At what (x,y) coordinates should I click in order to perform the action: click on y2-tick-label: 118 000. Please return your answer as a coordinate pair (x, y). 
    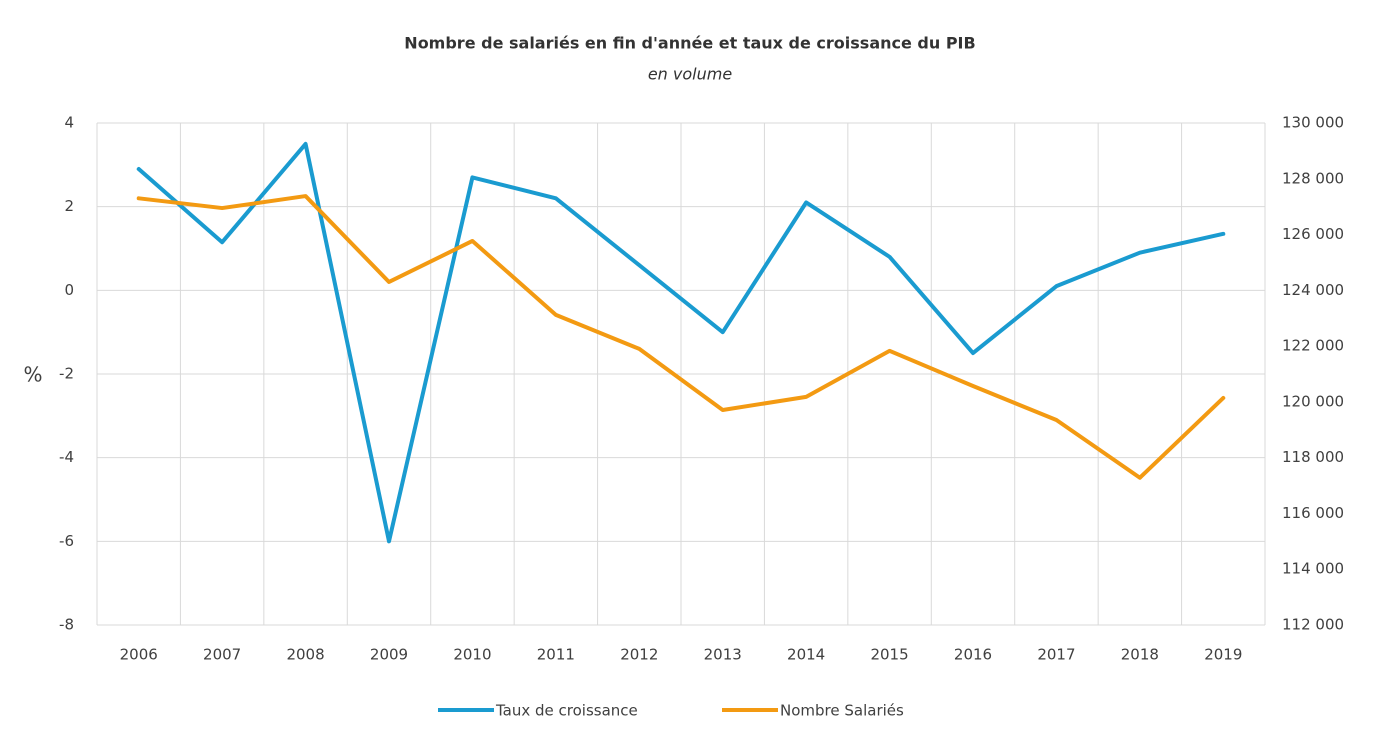
    Looking at the image, I should click on (1313, 457).